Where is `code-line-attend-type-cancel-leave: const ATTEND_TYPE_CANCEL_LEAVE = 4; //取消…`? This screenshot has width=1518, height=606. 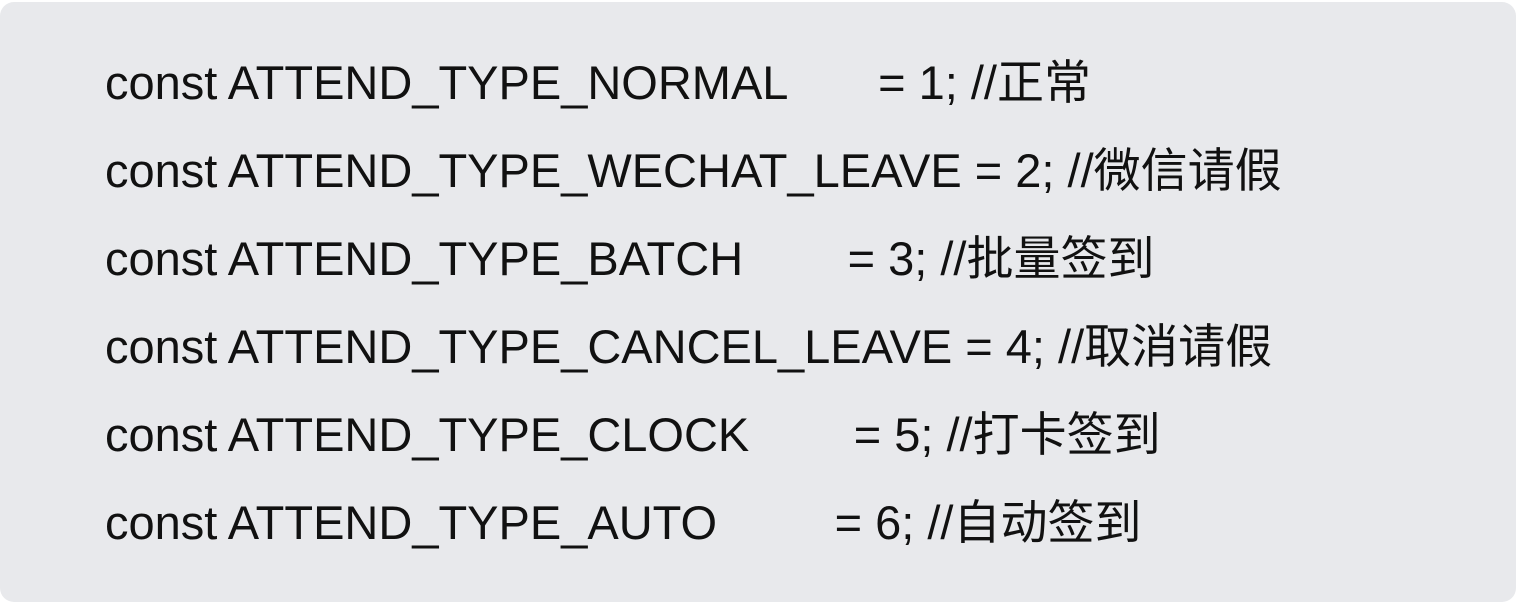
code-line-attend-type-cancel-leave: const ATTEND_TYPE_CANCEL_LEAVE = 4; //取消… is located at coordinates (689, 346).